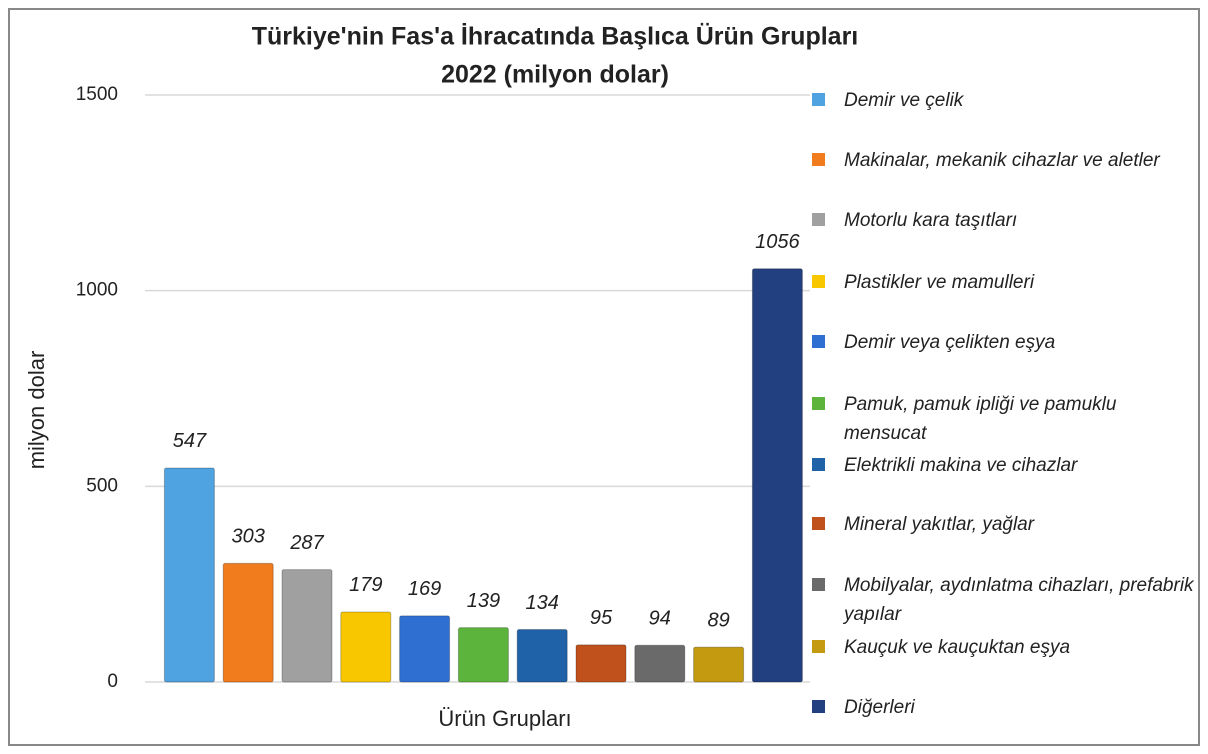 Image resolution: width=1208 pixels, height=754 pixels. I want to click on y-tick-label: 500, so click(102, 485).